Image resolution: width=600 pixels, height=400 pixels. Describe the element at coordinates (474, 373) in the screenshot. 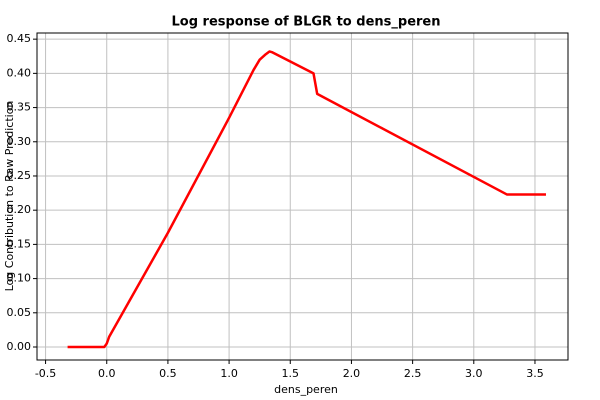

I see `x-tick-label: 3.0` at that location.